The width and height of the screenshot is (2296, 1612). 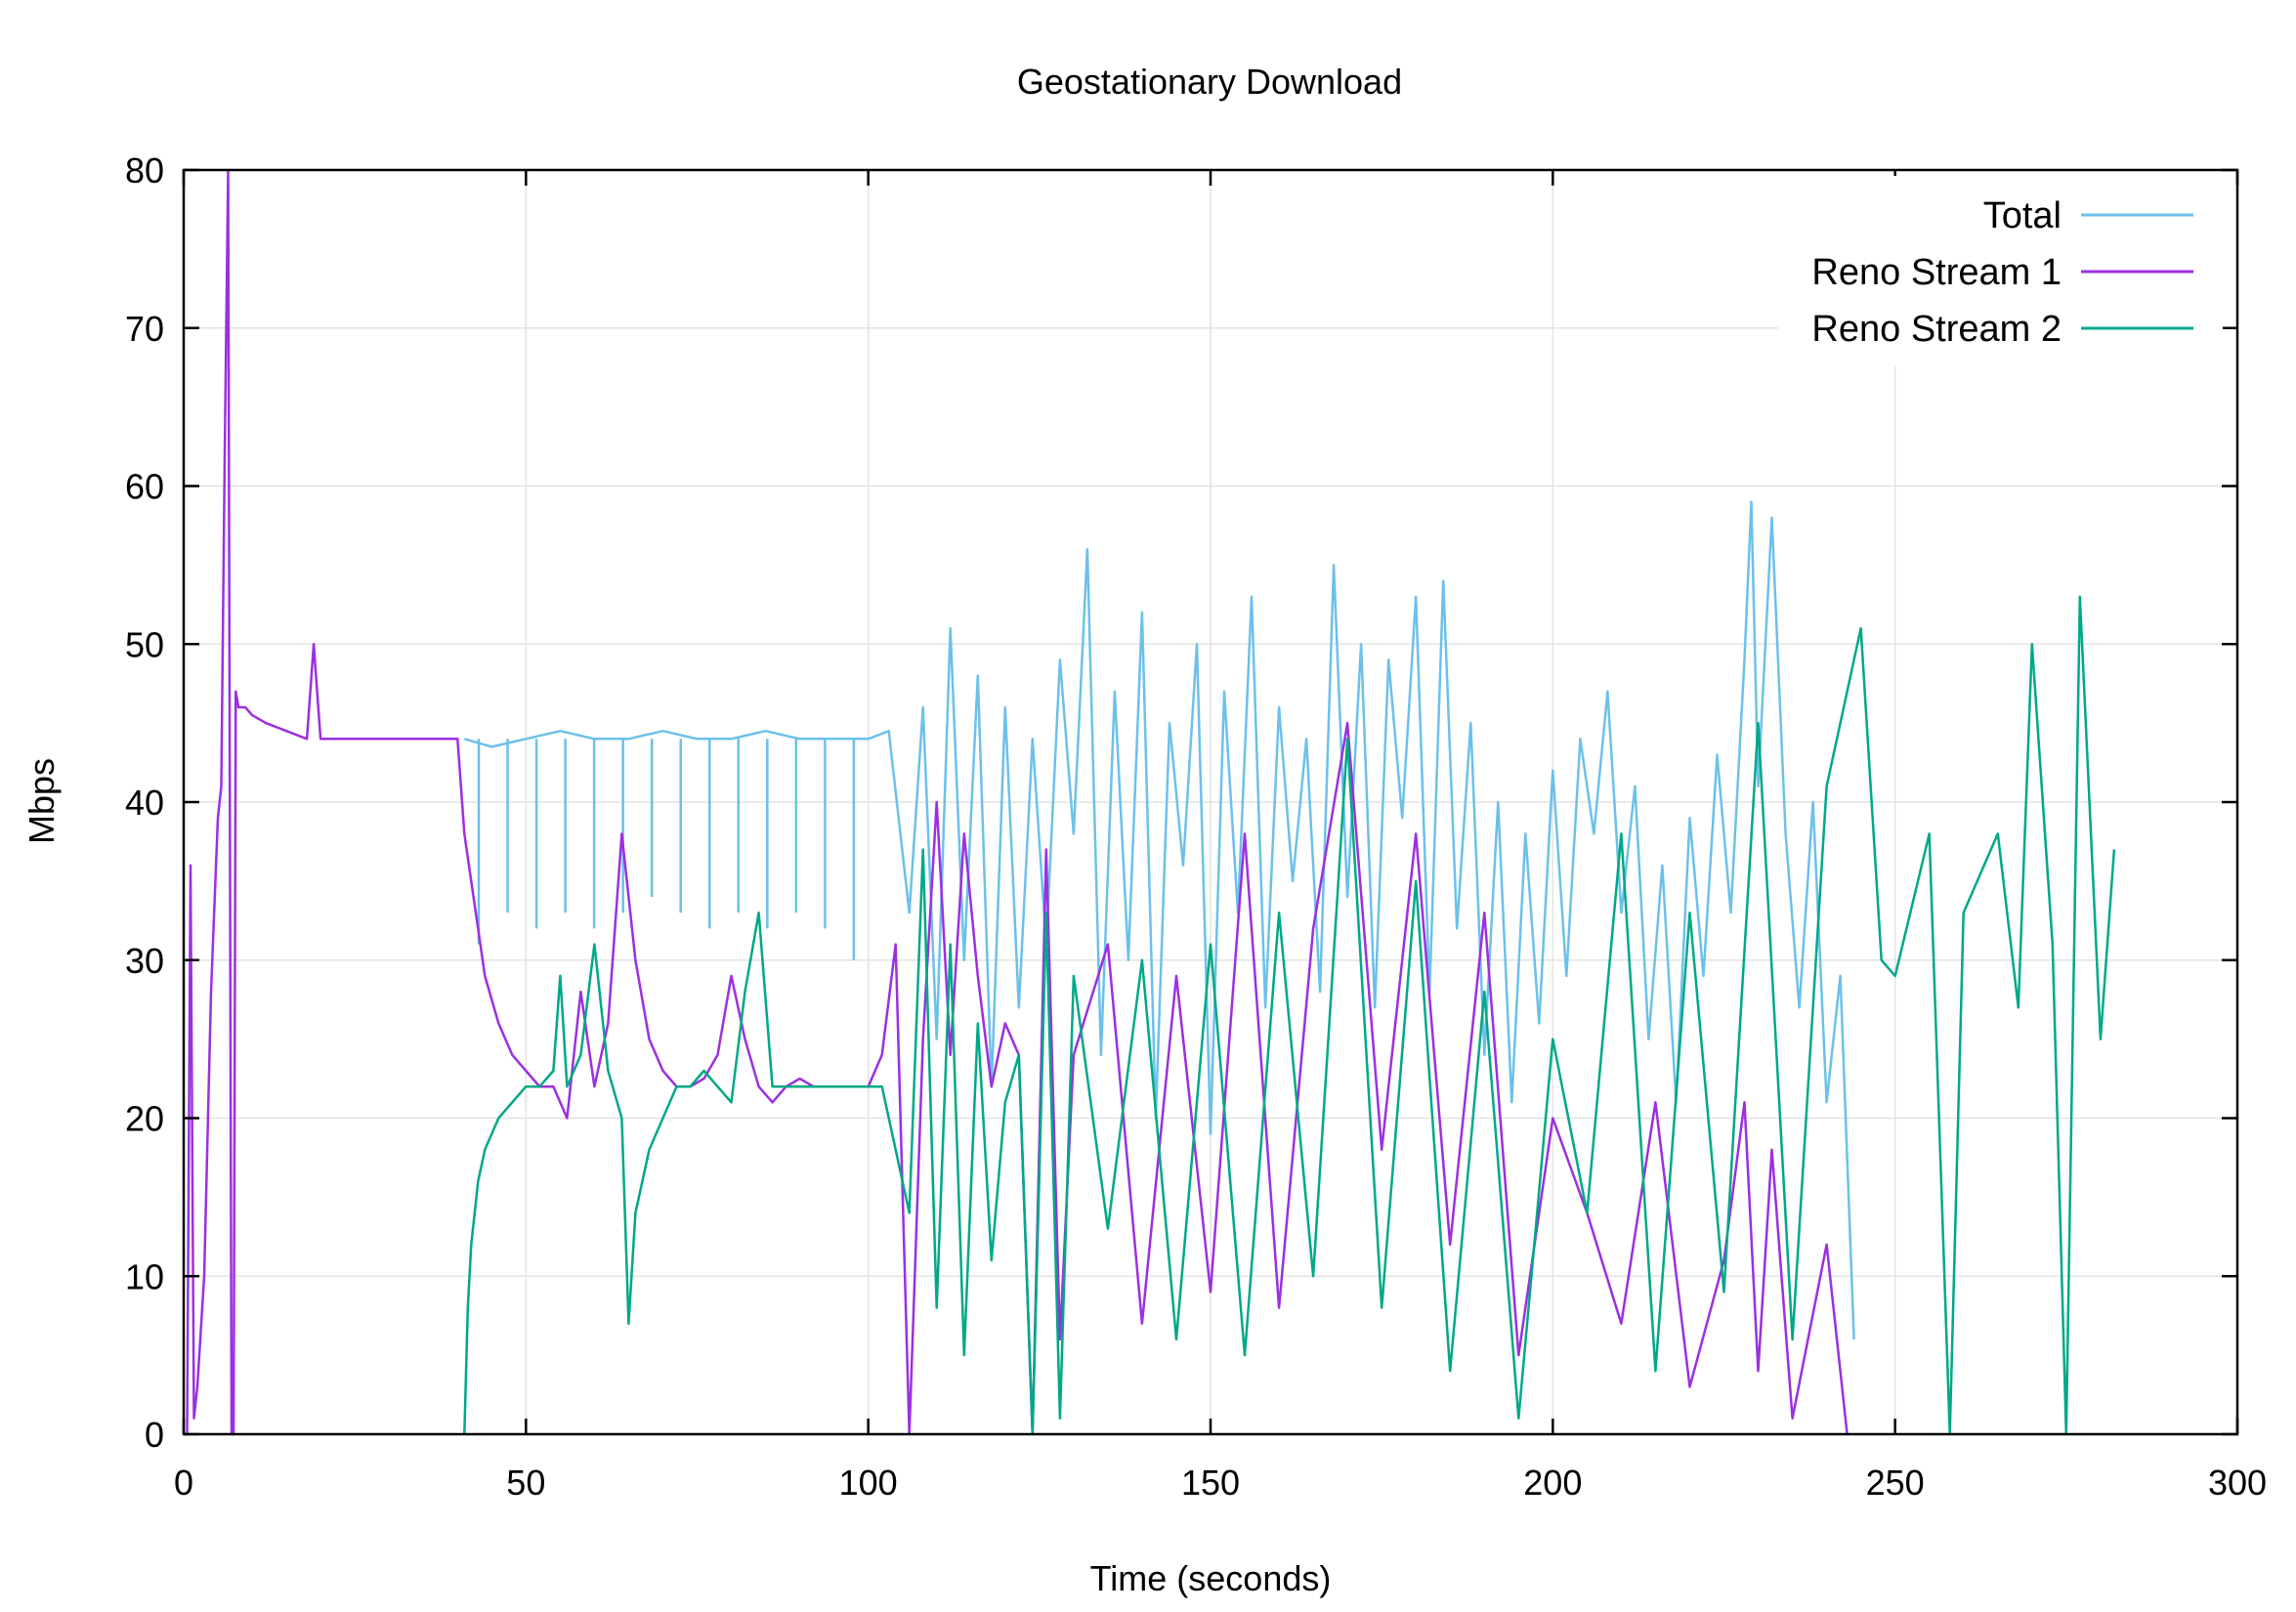 What do you see at coordinates (1209, 82) in the screenshot?
I see `chart-title: Geostationary Download` at bounding box center [1209, 82].